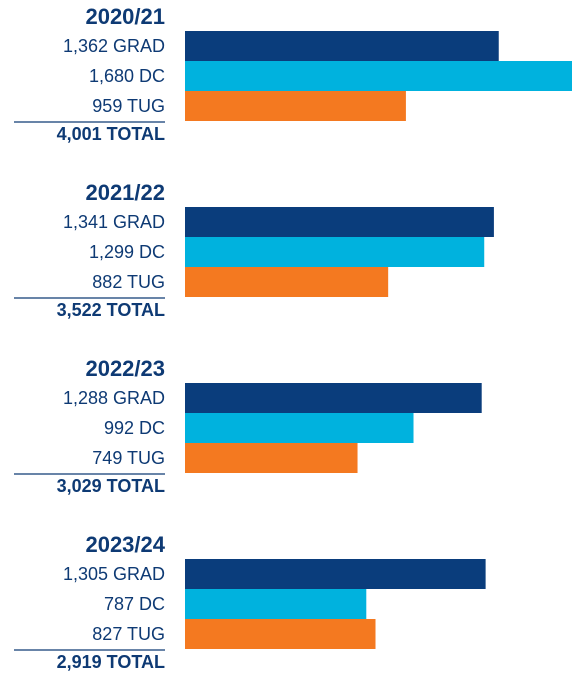 The image size is (572, 679). What do you see at coordinates (128, 458) in the screenshot?
I see `value-label: 749 TUG` at bounding box center [128, 458].